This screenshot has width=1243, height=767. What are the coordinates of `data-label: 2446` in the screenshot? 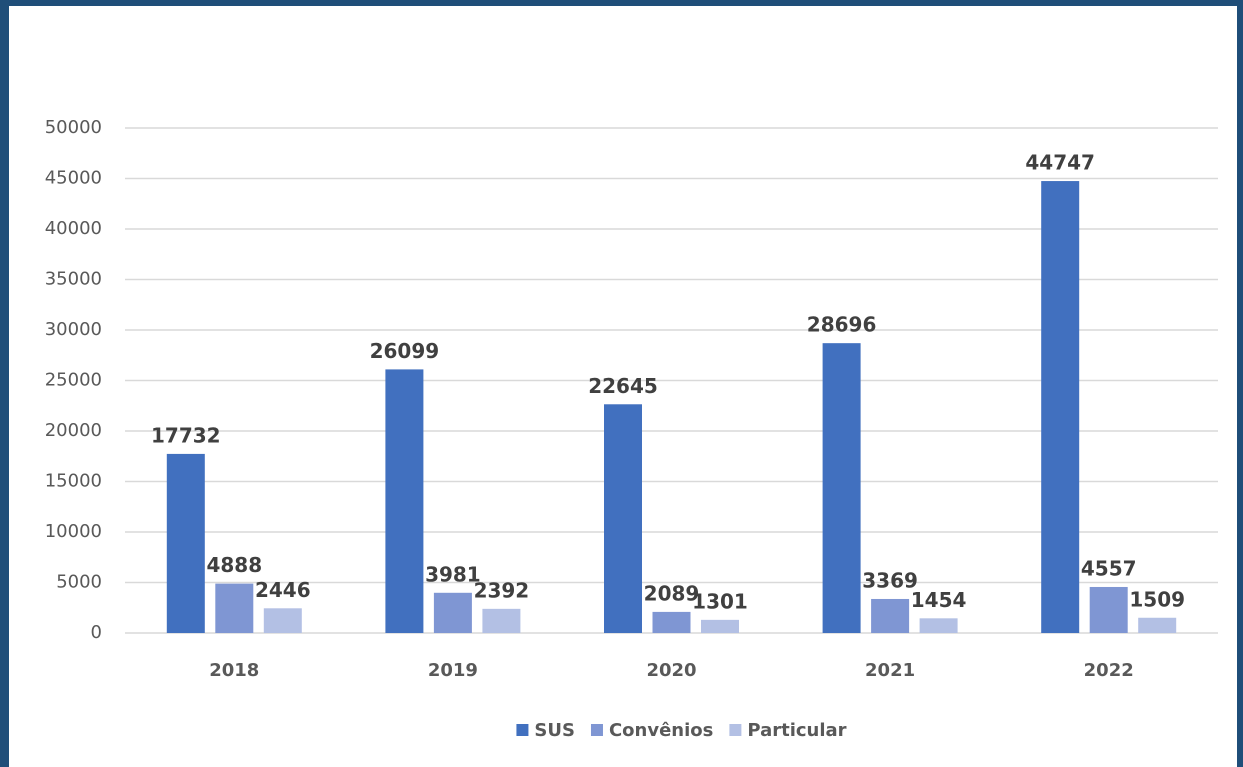 It's located at (283, 590).